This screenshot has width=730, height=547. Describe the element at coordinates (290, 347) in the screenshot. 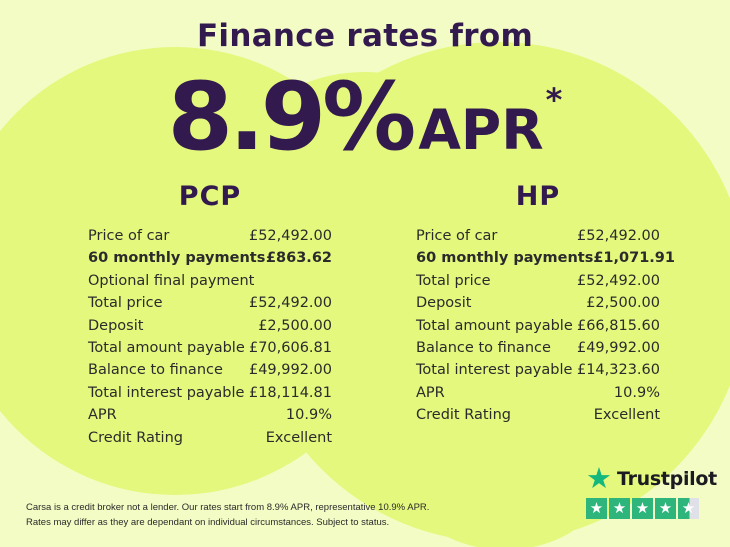

I see `row-value: £70,606.81` at that location.